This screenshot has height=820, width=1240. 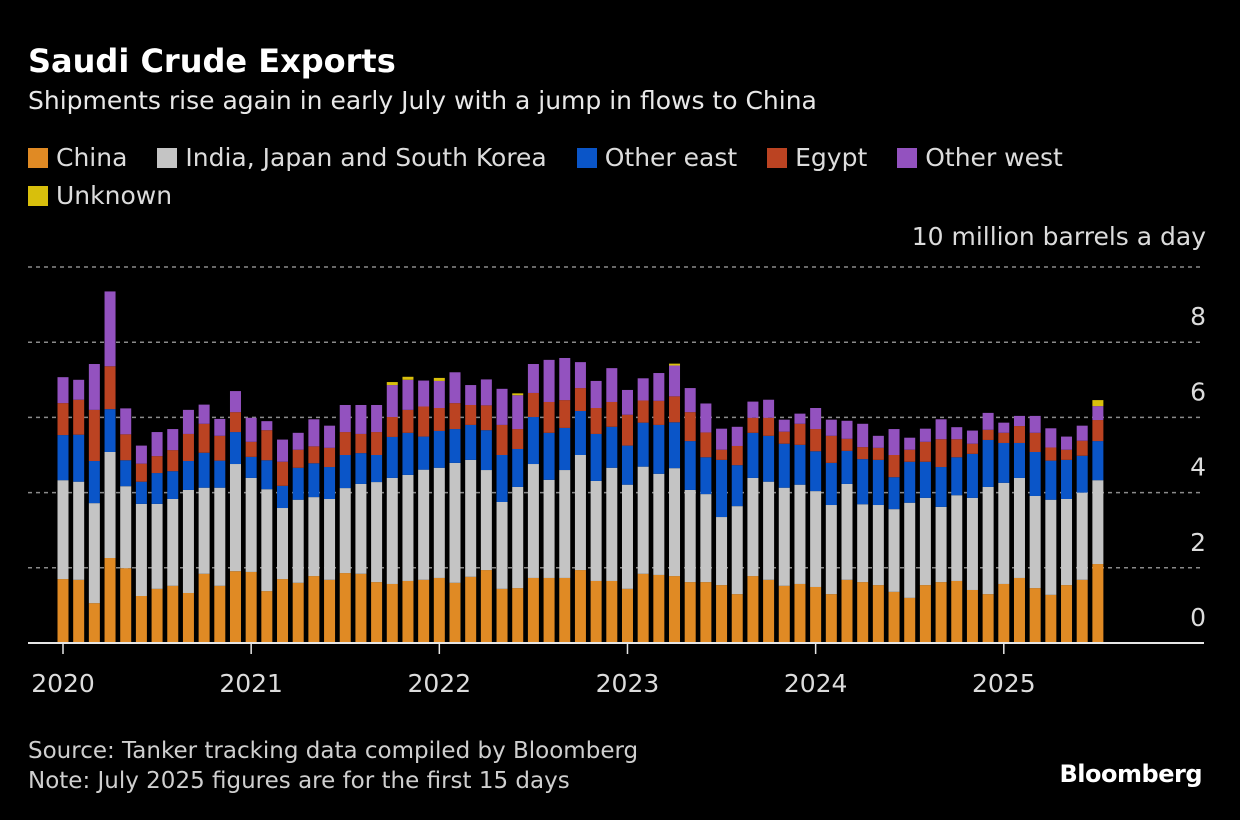 What do you see at coordinates (656, 158) in the screenshot?
I see `legend-item-other-east: Other east` at bounding box center [656, 158].